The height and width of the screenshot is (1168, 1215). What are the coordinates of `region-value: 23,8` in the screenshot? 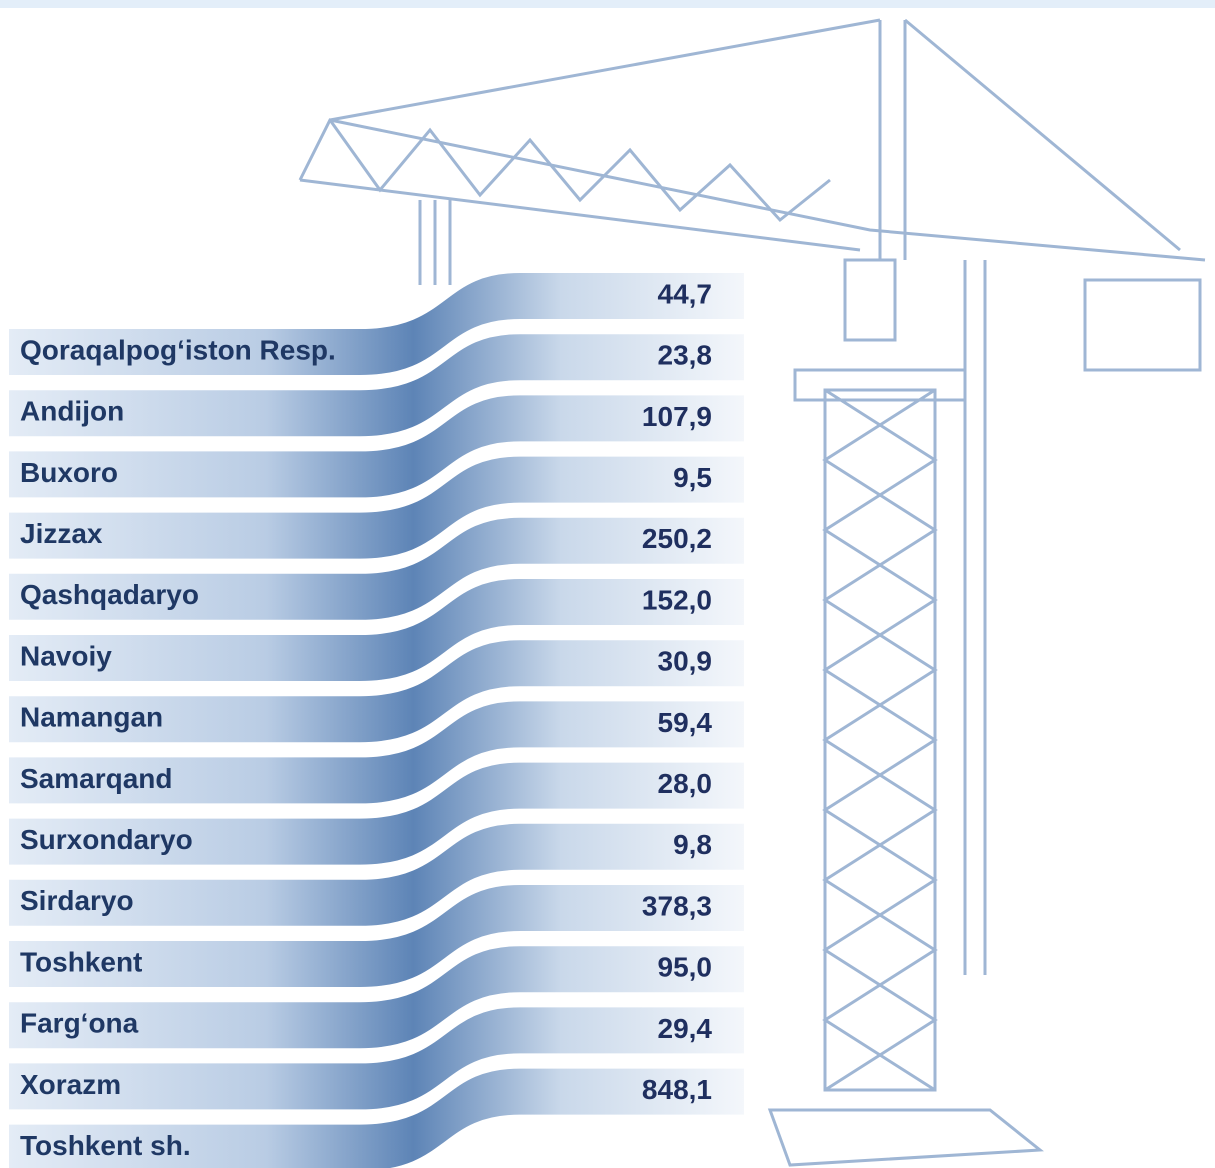 It's located at (685, 355).